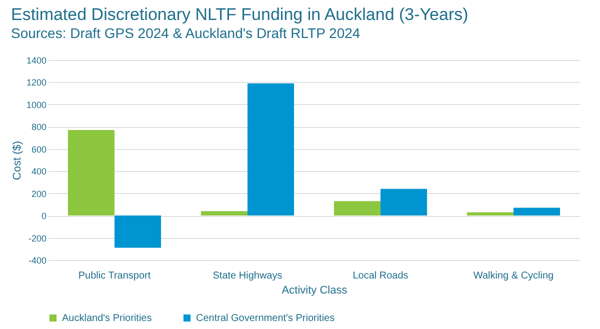 The height and width of the screenshot is (329, 600). I want to click on x-tick-label: Walking & Cycling, so click(513, 276).